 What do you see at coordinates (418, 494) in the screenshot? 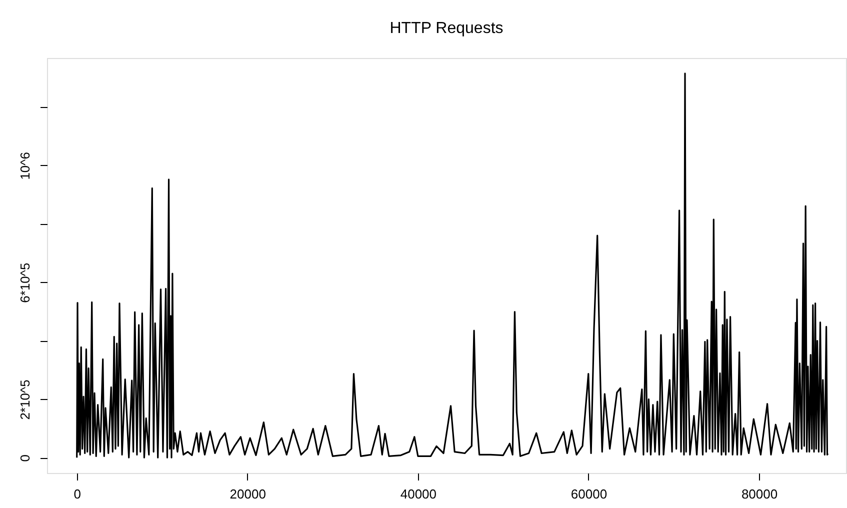
I see `x-tick-label: 40000` at bounding box center [418, 494].